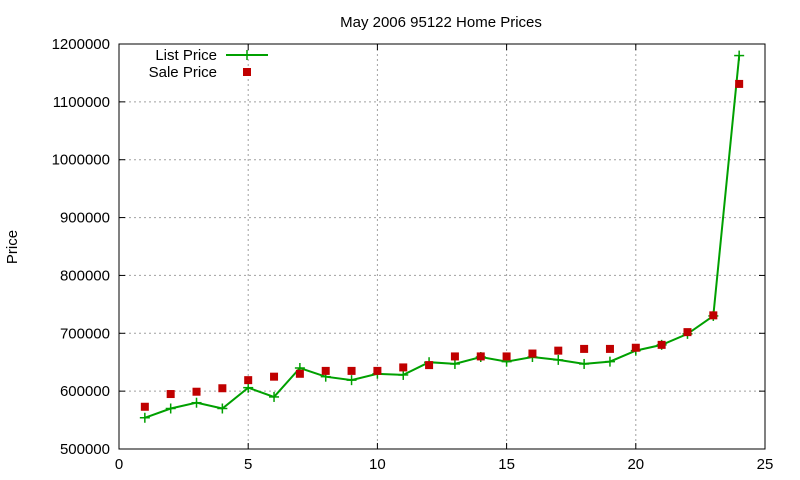 The width and height of the screenshot is (800, 480). Describe the element at coordinates (377, 464) in the screenshot. I see `x-tick-label: 10` at that location.